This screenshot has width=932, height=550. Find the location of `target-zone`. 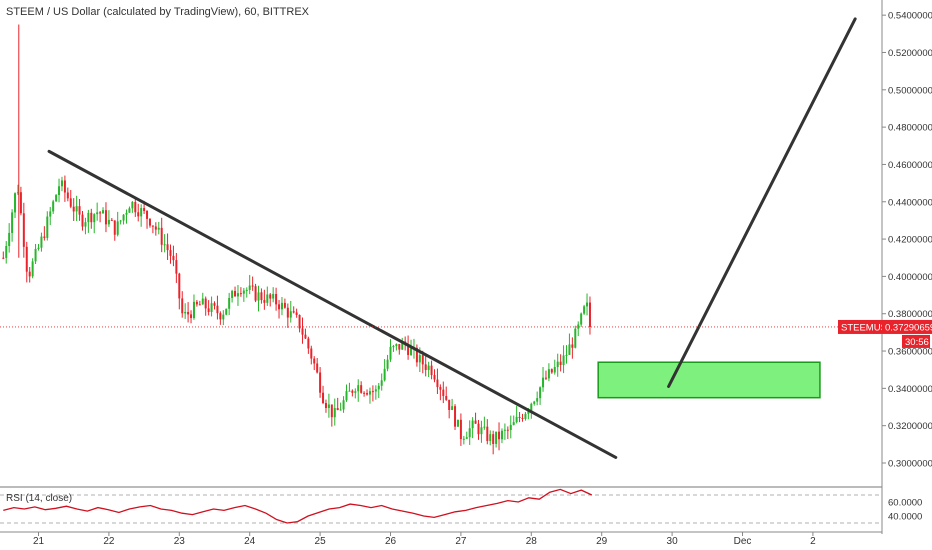

target-zone is located at coordinates (709, 380).